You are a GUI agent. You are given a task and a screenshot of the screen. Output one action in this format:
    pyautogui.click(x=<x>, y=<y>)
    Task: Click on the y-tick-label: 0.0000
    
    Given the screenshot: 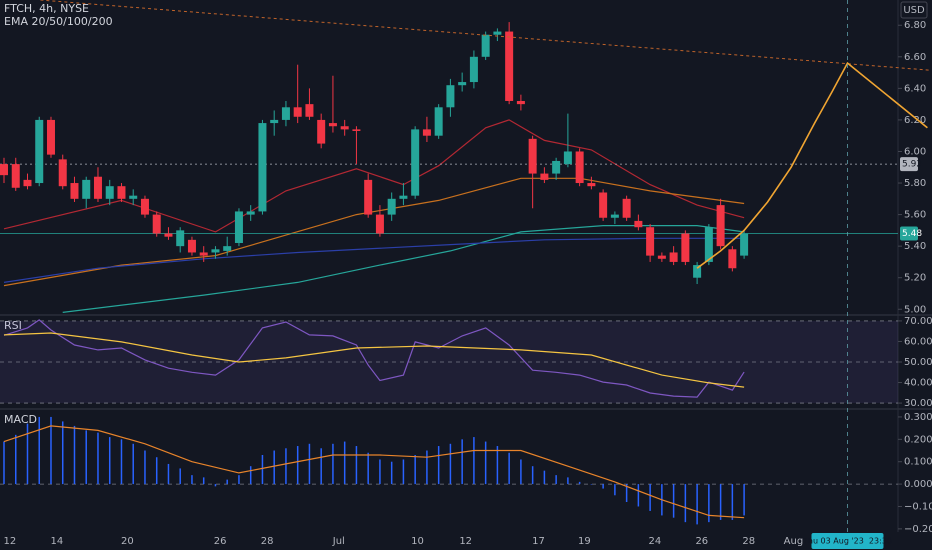 What is the action you would take?
    pyautogui.click(x=918, y=484)
    